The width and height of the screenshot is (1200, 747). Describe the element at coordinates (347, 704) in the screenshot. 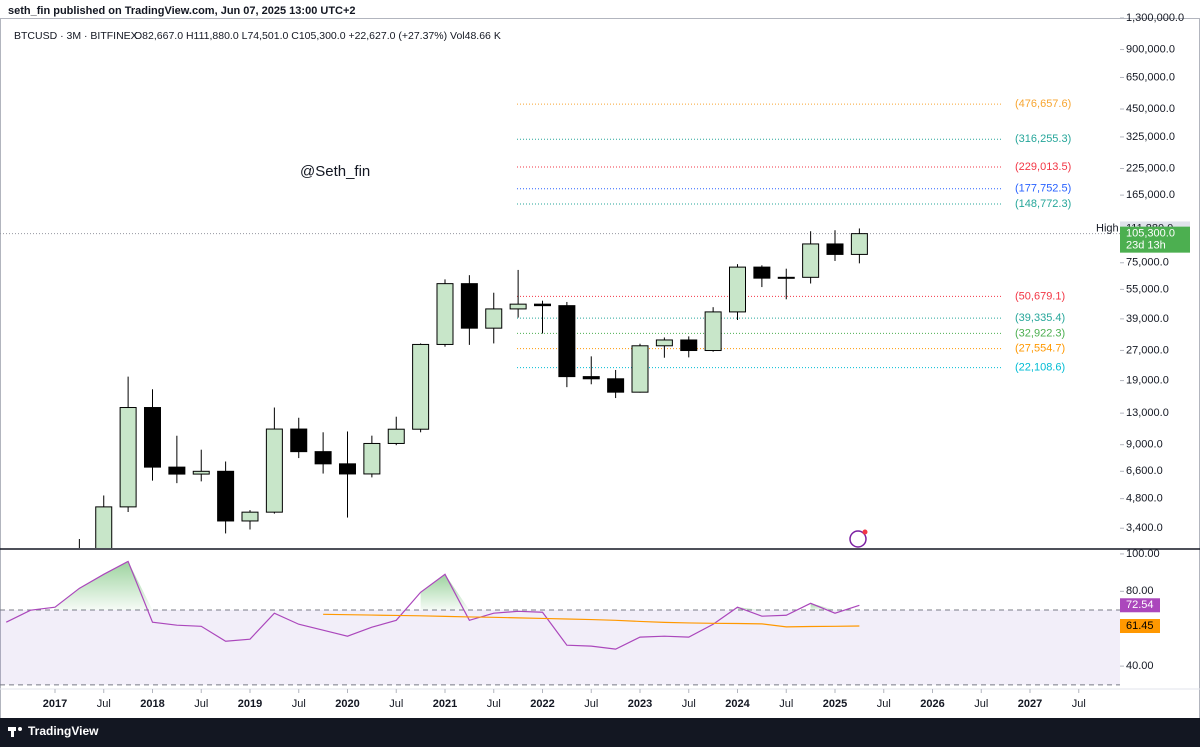

I see `x-tick-label: 2020` at that location.